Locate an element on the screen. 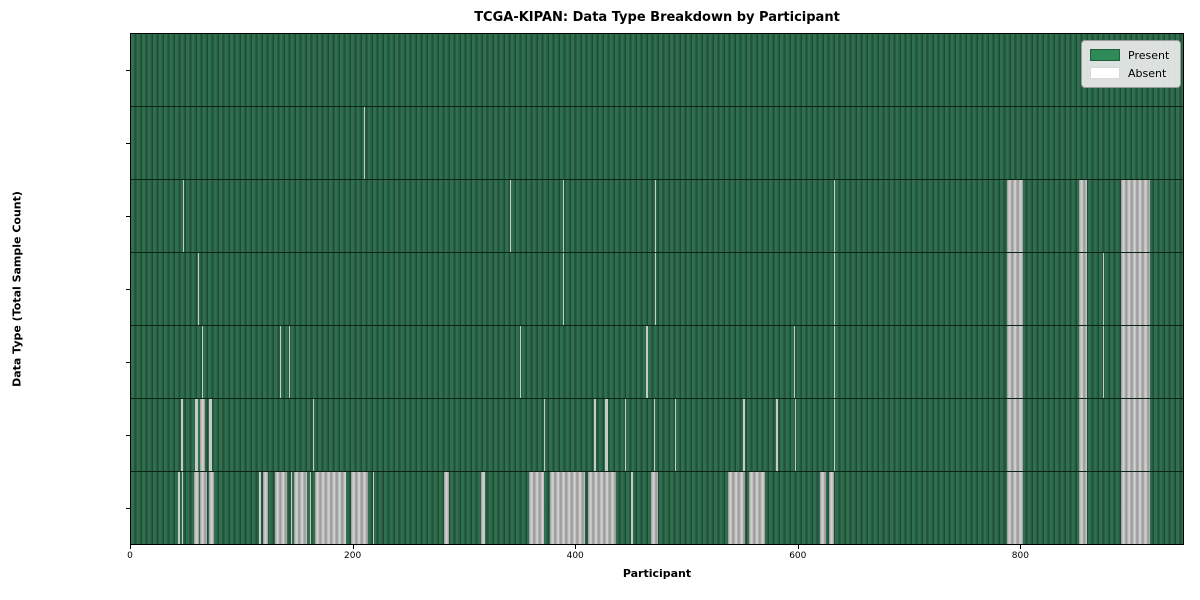  present-swatch-icon is located at coordinates (1105, 55).